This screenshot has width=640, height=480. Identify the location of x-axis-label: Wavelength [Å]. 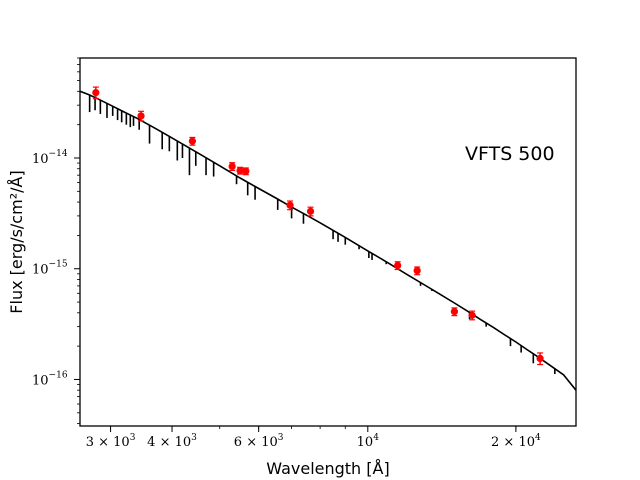
(327, 468).